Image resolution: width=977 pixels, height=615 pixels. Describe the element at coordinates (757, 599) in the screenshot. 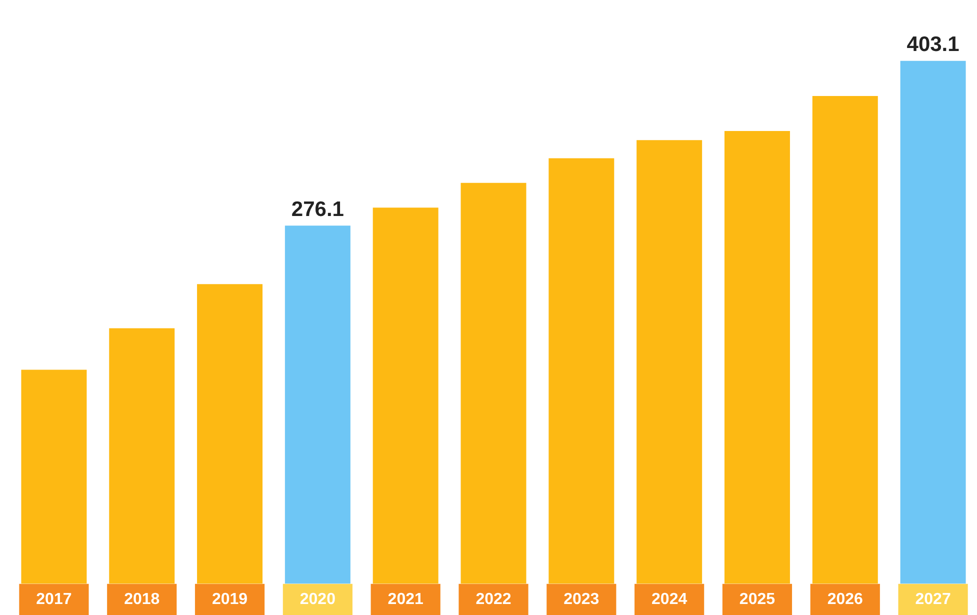

I see `x-tick-label: 2025` at that location.